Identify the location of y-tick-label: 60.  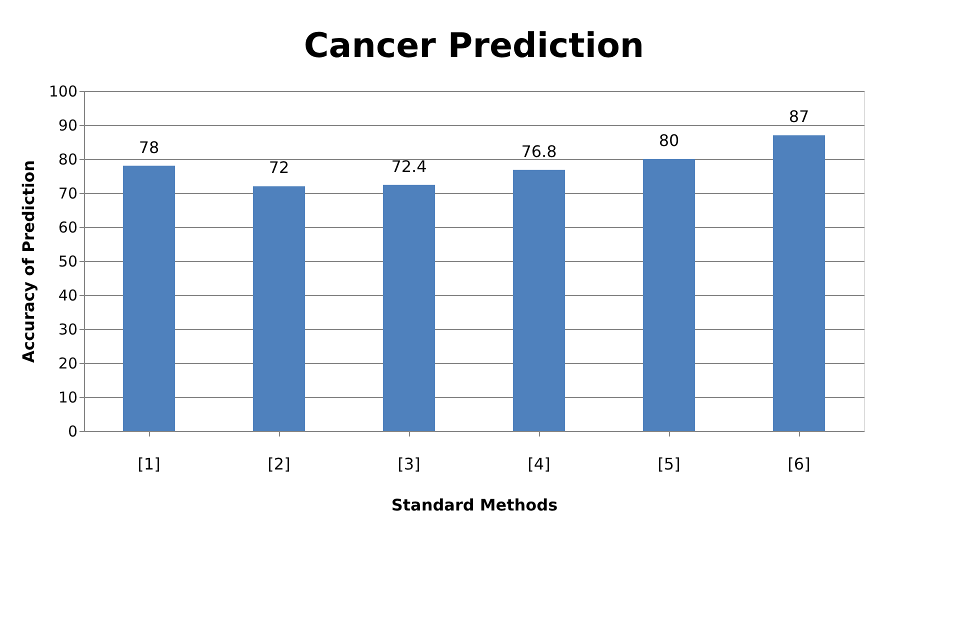
(68, 227).